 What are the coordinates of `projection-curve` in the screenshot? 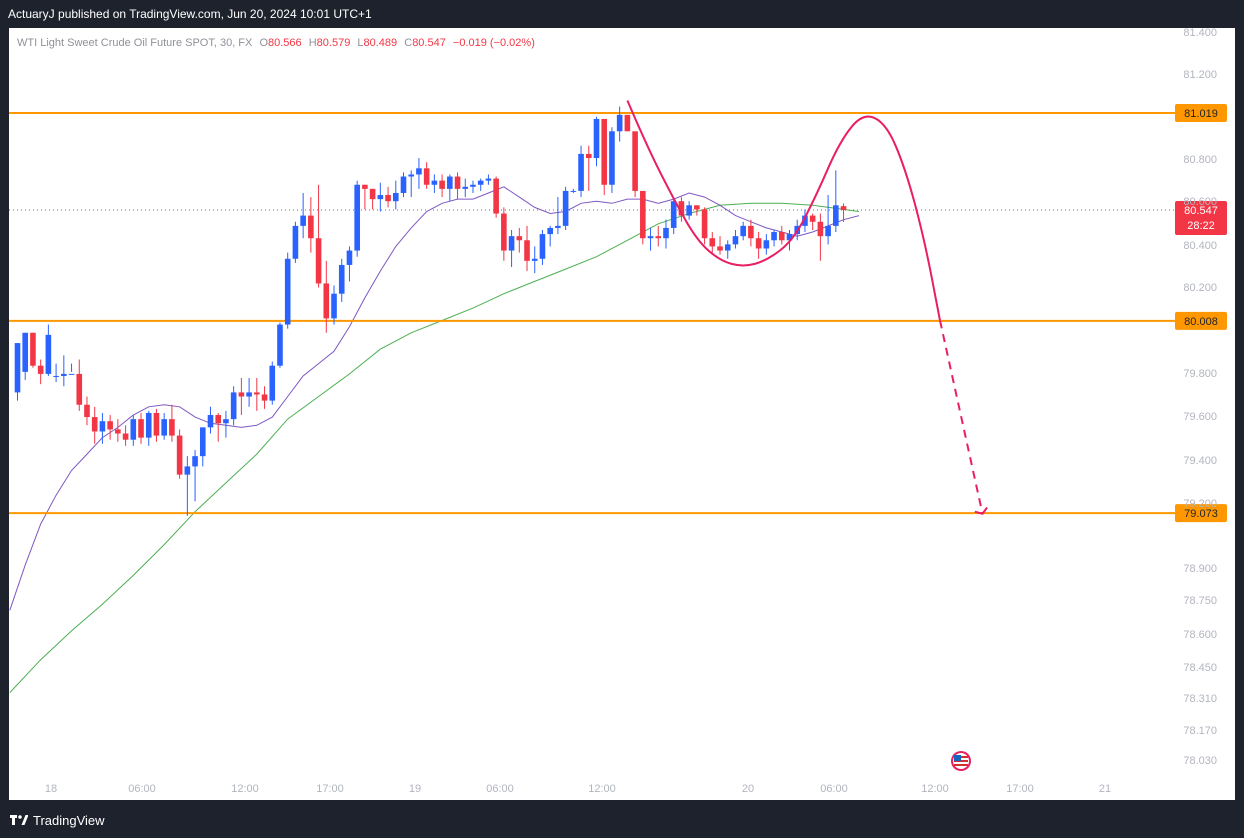 It's located at (783, 210).